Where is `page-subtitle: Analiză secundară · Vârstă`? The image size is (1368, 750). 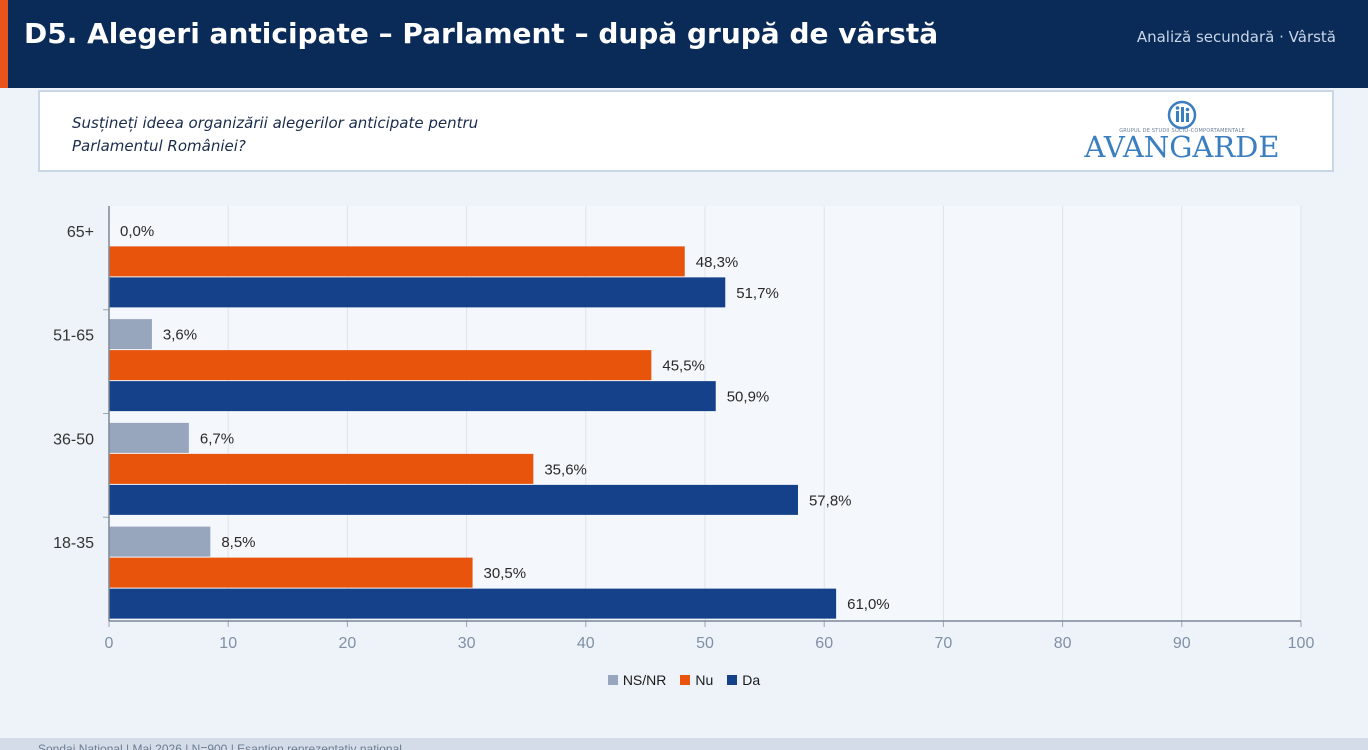 page-subtitle: Analiză secundară · Vârstă is located at coordinates (1236, 37).